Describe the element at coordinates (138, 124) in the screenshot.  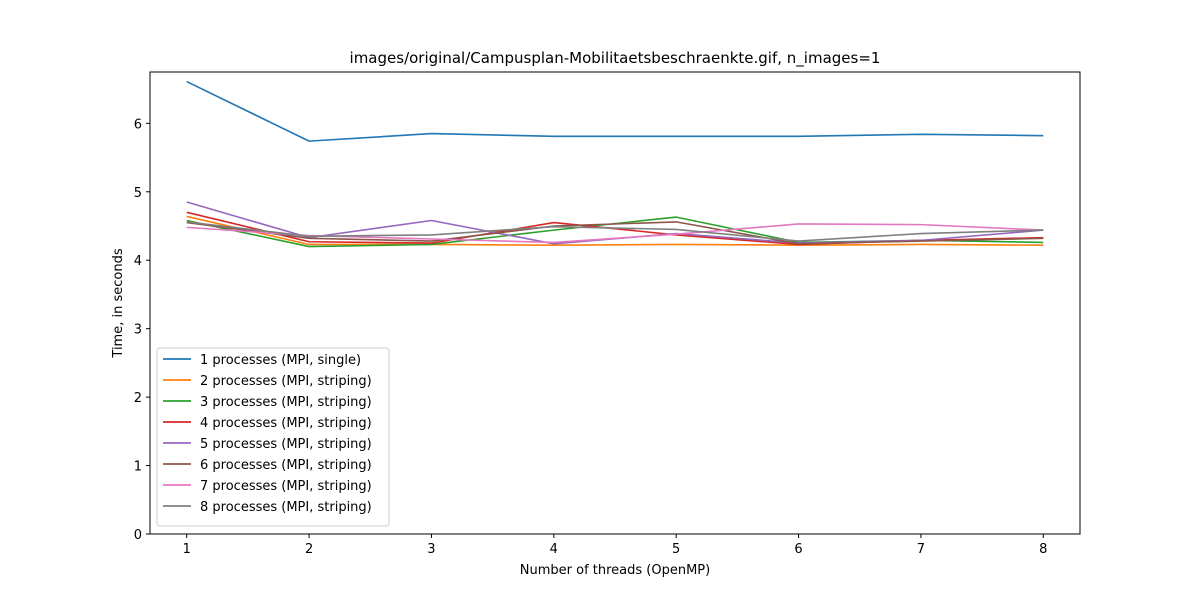
I see `y-tick-label: 6` at that location.